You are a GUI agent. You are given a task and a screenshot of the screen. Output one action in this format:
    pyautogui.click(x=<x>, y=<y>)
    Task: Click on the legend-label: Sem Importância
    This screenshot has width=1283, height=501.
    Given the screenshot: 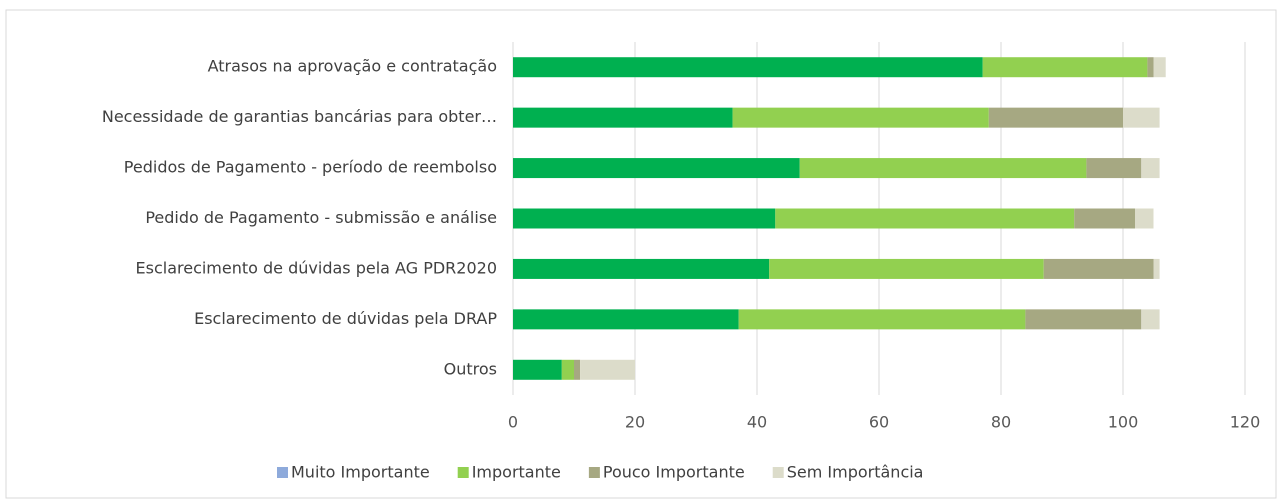 What is the action you would take?
    pyautogui.click(x=855, y=472)
    